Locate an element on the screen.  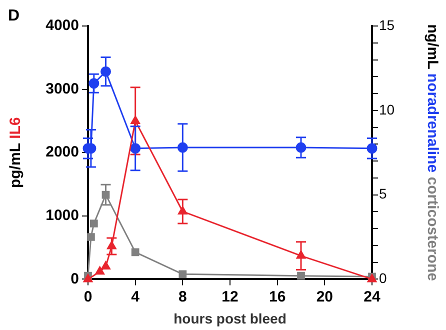
x-tick-label: 20 is located at coordinates (325, 297).